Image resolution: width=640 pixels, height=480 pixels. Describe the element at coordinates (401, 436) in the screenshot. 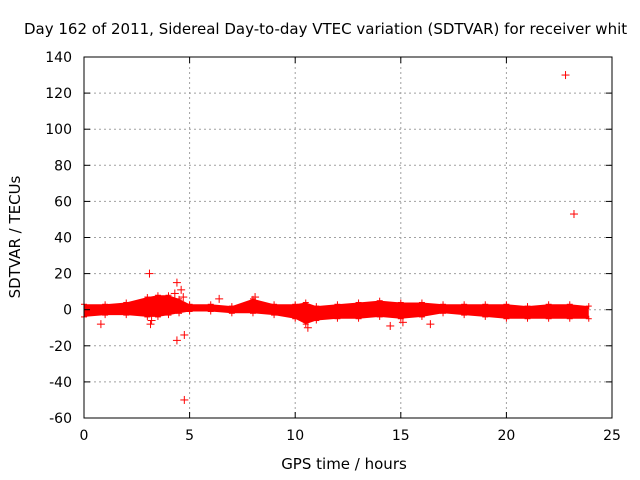

I see `x-tick-label: 15` at that location.